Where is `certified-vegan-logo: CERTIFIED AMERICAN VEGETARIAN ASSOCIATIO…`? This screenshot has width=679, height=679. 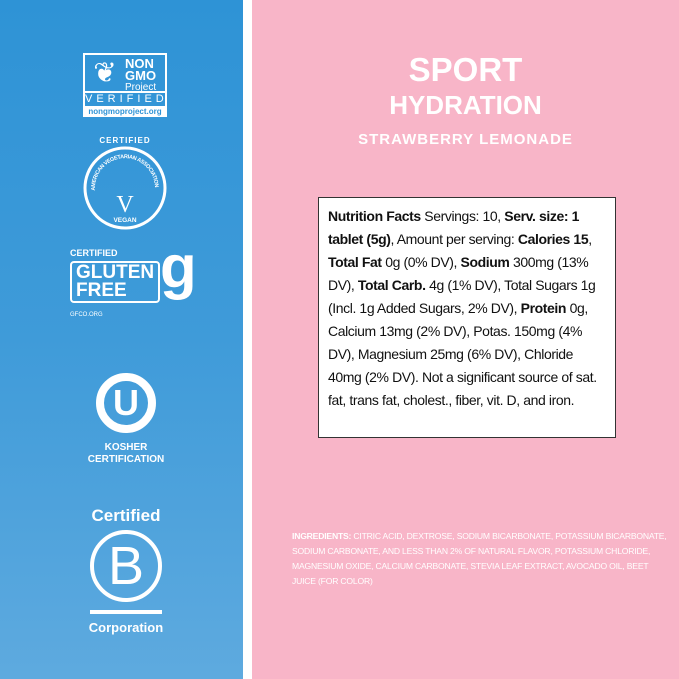
certified-vegan-logo: CERTIFIED AMERICAN VEGETARIAN ASSOCIATIO… is located at coordinates (125, 183).